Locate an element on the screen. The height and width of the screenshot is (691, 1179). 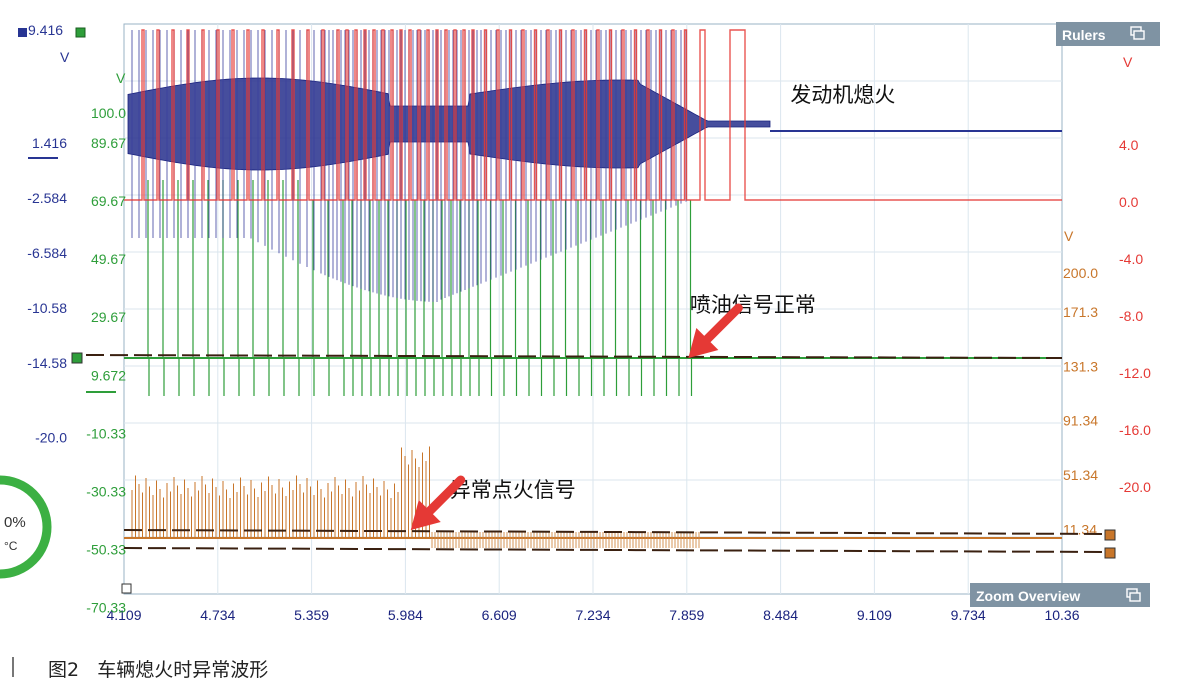
blue-axis-tick: -20.0 is located at coordinates (51, 437).